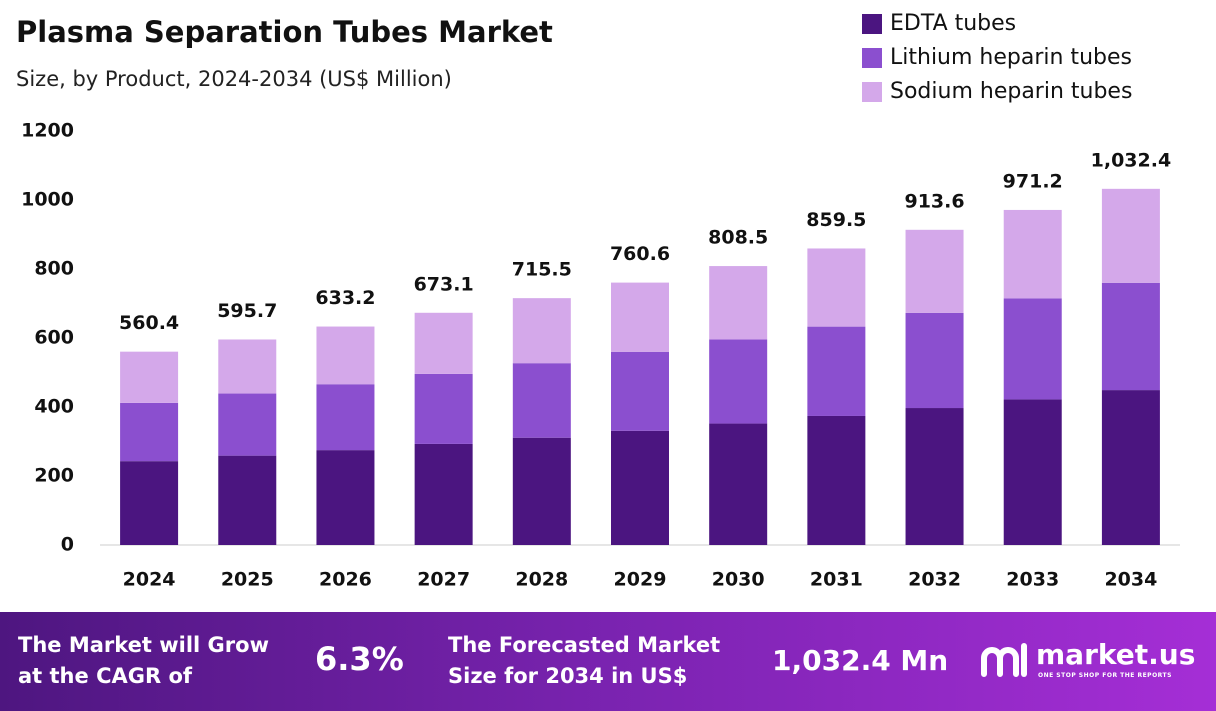 Image resolution: width=1216 pixels, height=711 pixels. I want to click on legend-label: Sodium heparin tubes, so click(1011, 91).